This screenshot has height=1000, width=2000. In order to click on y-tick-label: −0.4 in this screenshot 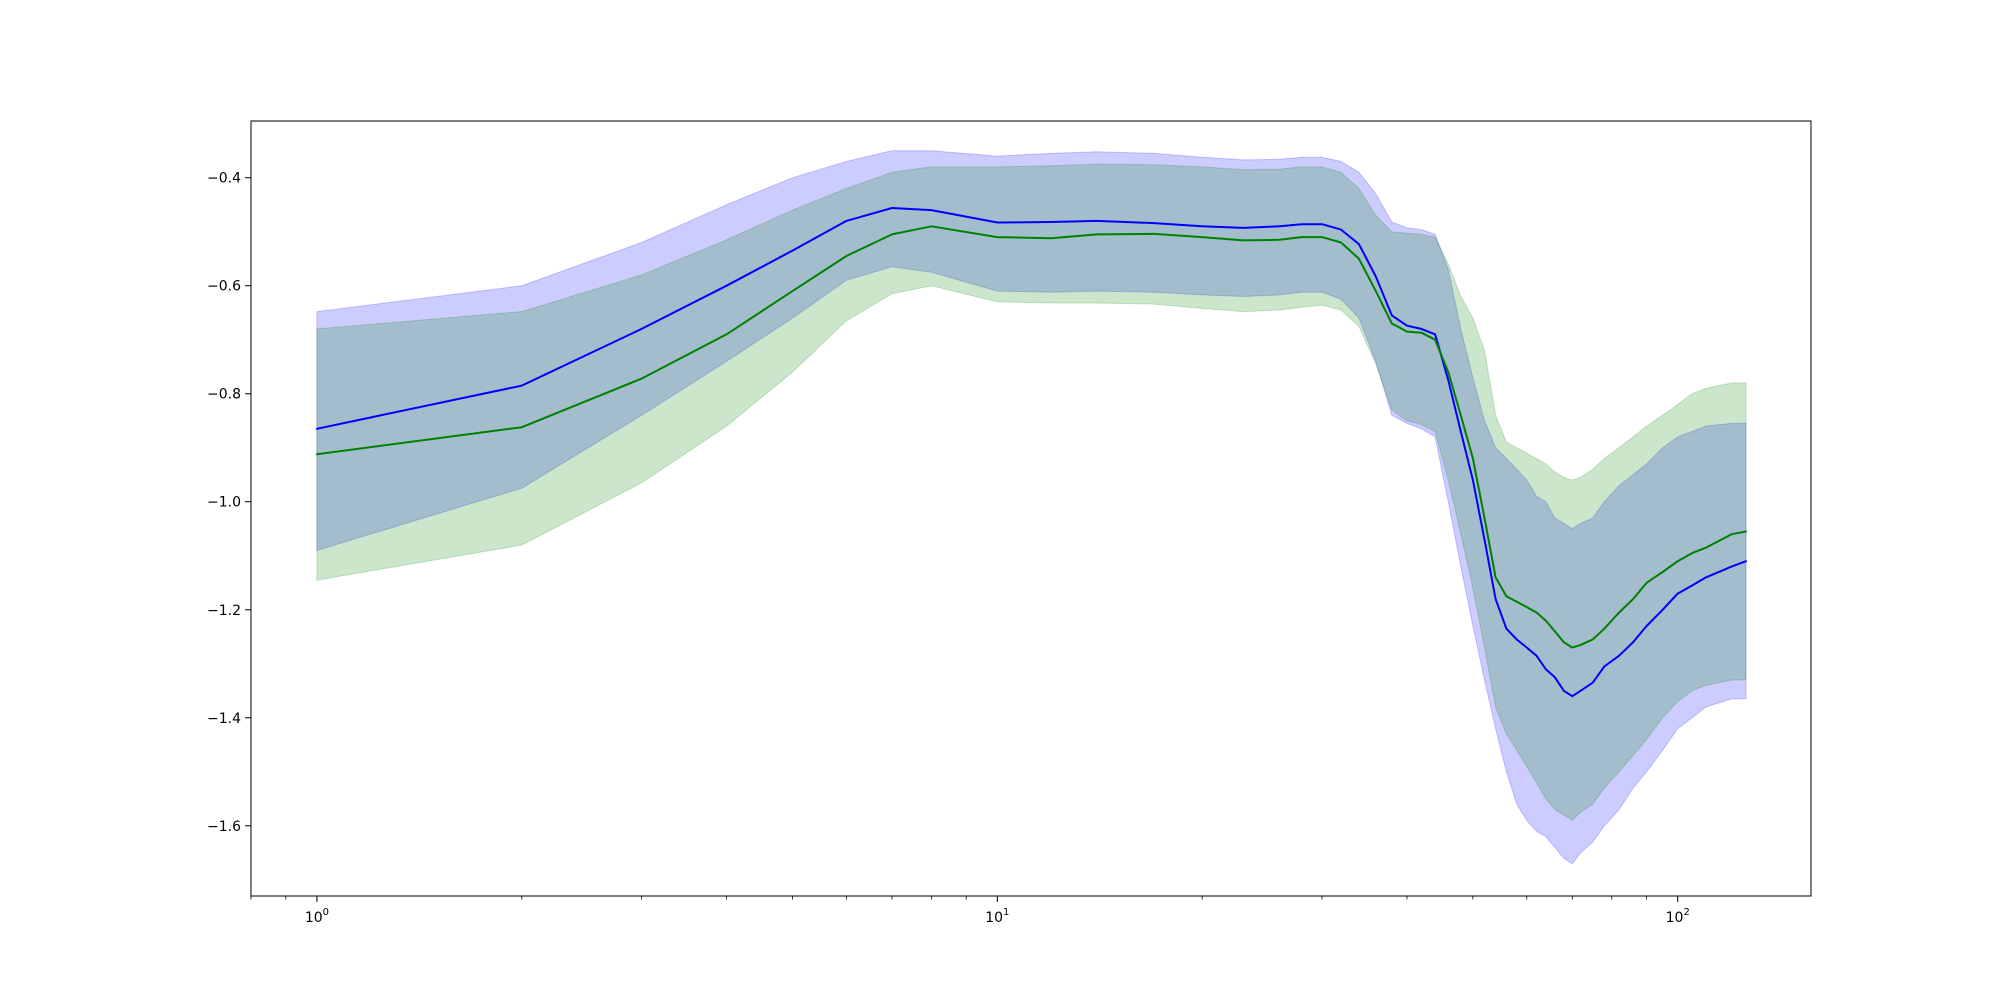, I will do `click(224, 179)`.